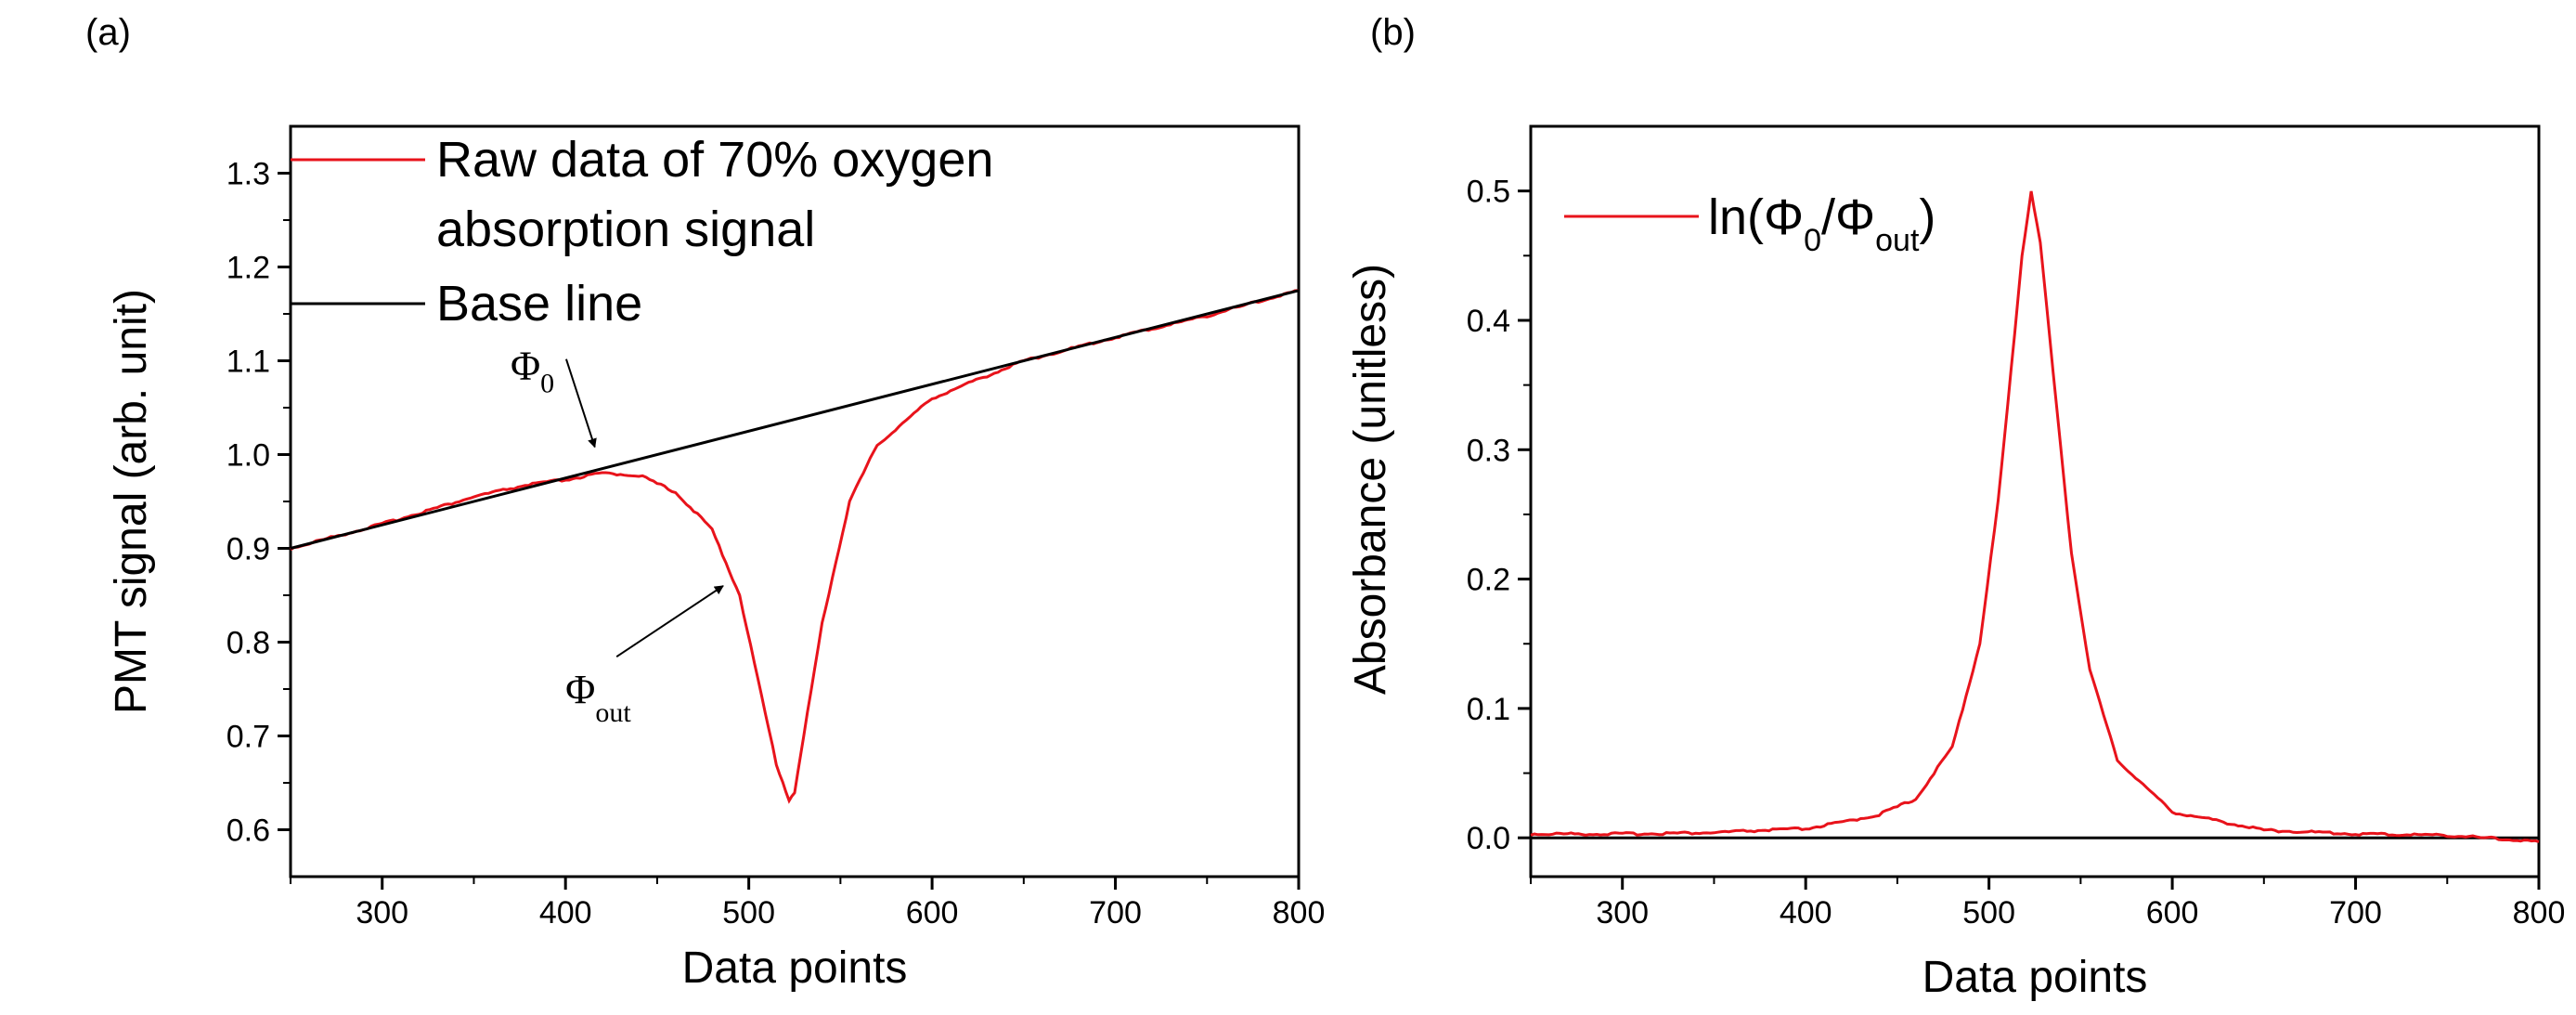  I want to click on panel-b-x-tick-label: 500, so click(1988, 912).